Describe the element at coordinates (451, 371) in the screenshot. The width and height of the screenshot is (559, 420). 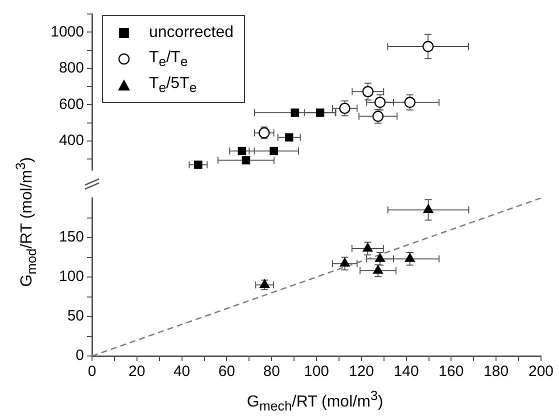
I see `x-tick-label: 160` at that location.